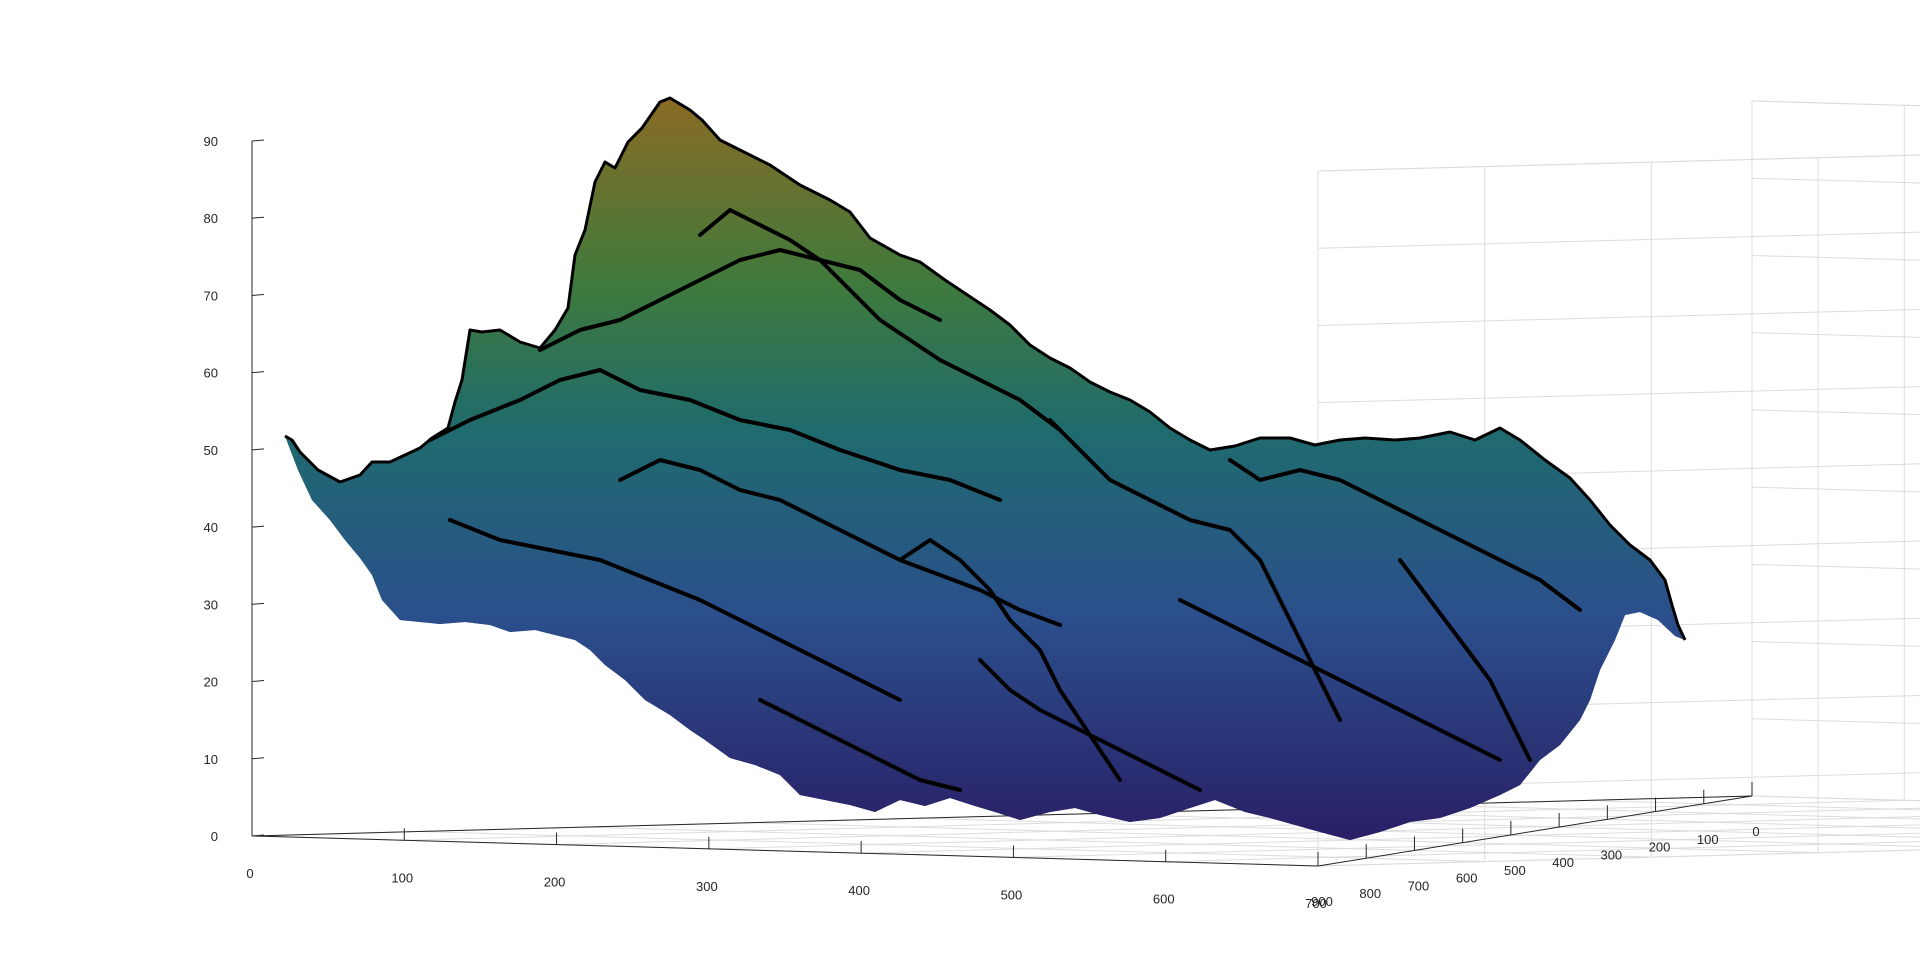  Describe the element at coordinates (211, 141) in the screenshot. I see `z-tick-label: 90` at that location.